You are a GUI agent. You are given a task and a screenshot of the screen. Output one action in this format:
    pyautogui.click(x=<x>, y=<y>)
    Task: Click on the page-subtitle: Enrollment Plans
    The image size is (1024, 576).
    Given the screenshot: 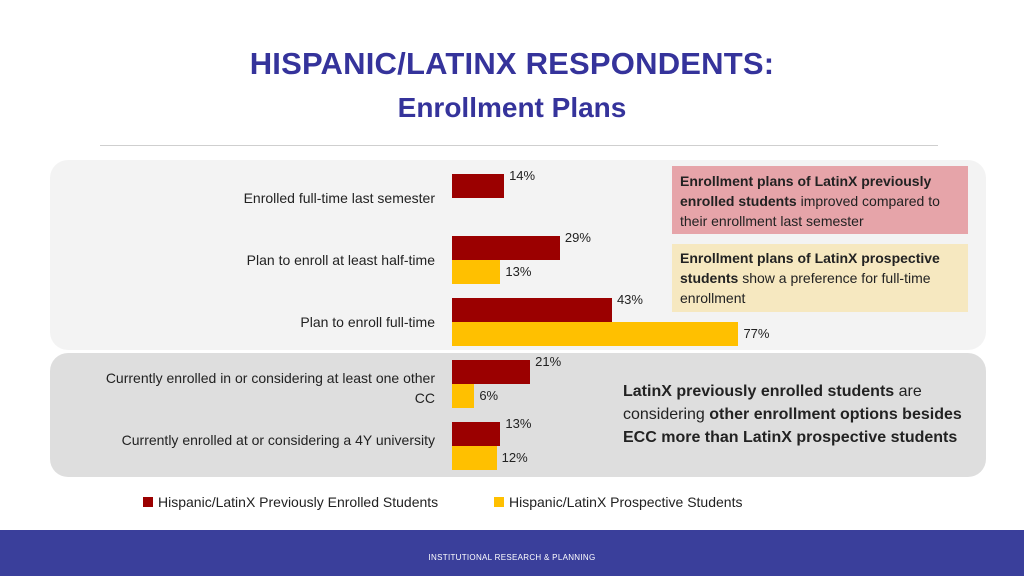 What is the action you would take?
    pyautogui.click(x=512, y=107)
    